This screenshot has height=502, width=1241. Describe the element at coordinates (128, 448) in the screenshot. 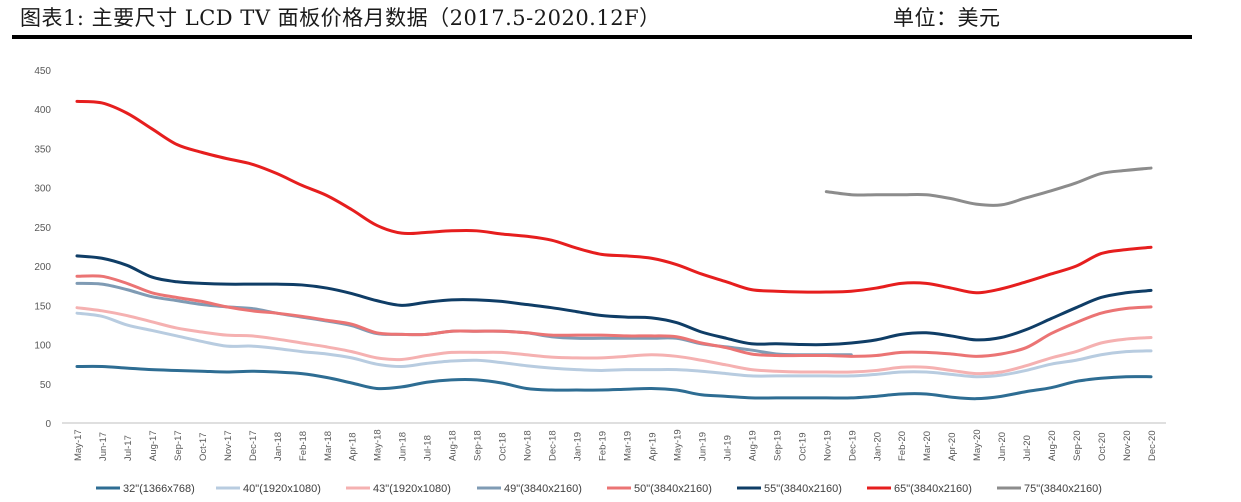

I see `x-tick-label: Jul-17` at that location.